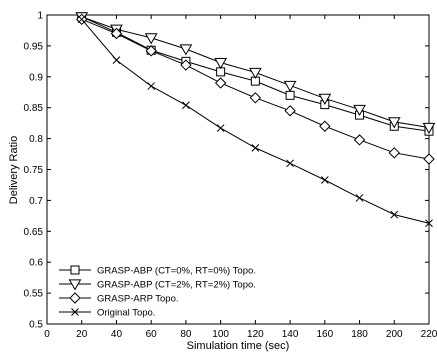  I want to click on legend-label: GRASP-ARP Topo., so click(138, 299).